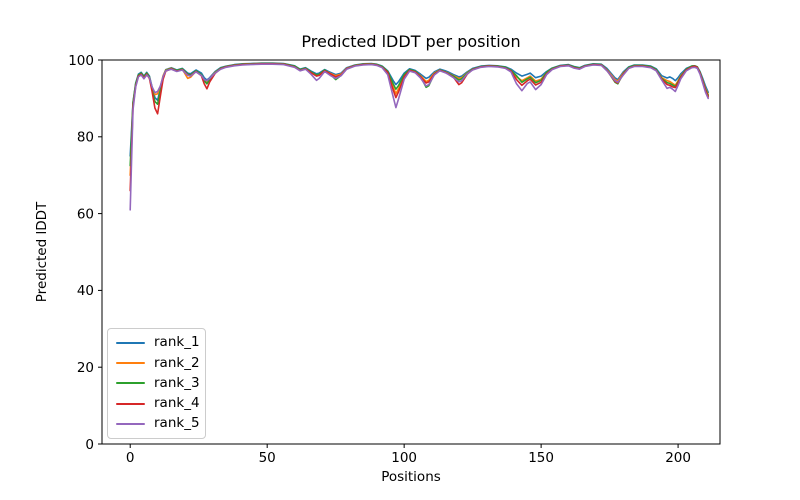 The width and height of the screenshot is (800, 500). Describe the element at coordinates (42, 251) in the screenshot. I see `y-axis-label: Predicted lDDT` at that location.